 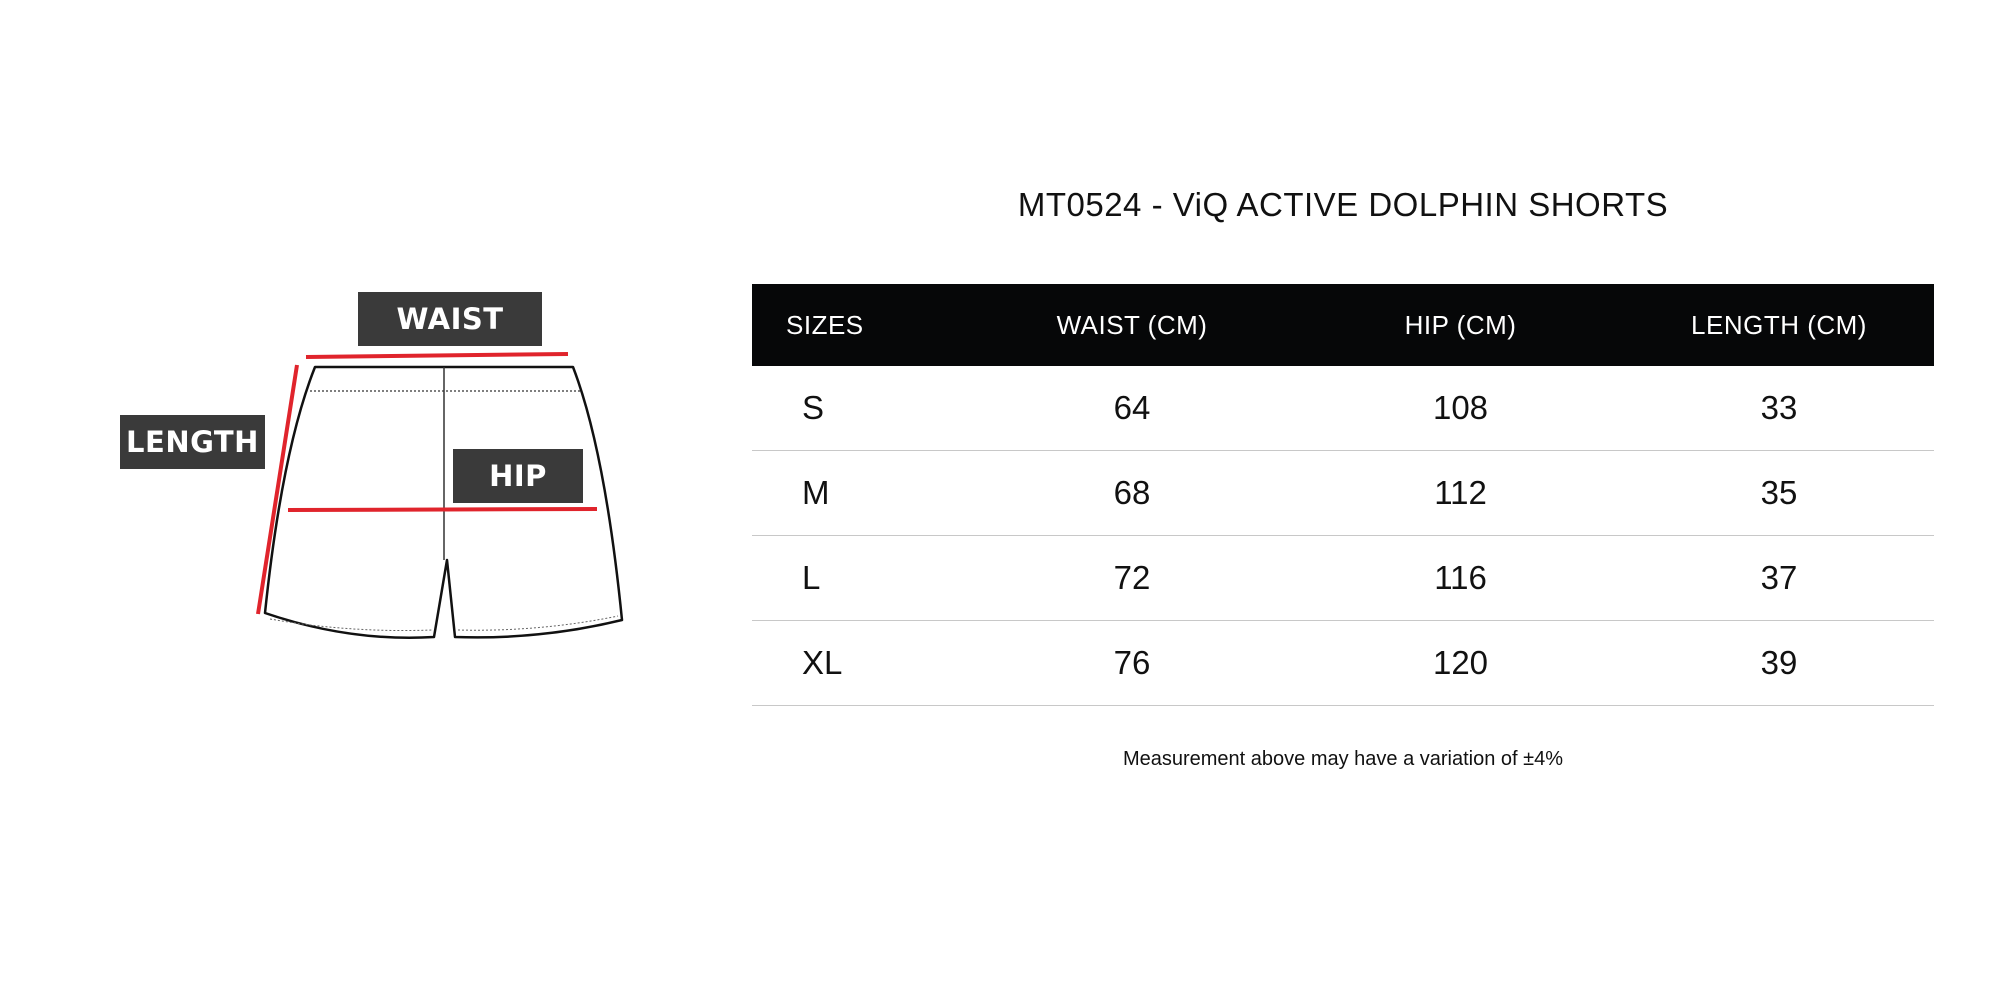 I want to click on header-hip: HIP (CM), so click(x=1460, y=325).